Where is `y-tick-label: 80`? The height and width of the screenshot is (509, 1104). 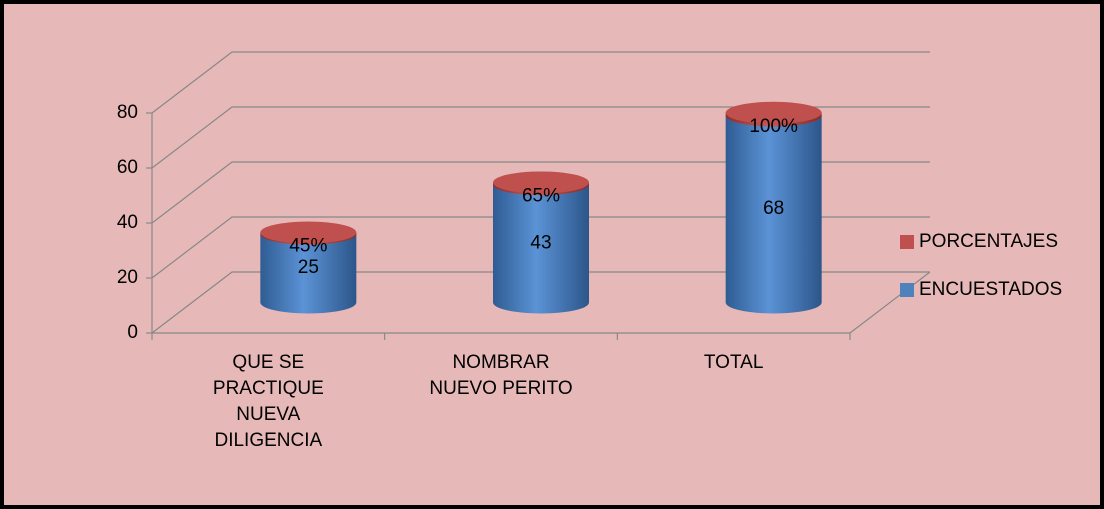 y-tick-label: 80 is located at coordinates (127, 112).